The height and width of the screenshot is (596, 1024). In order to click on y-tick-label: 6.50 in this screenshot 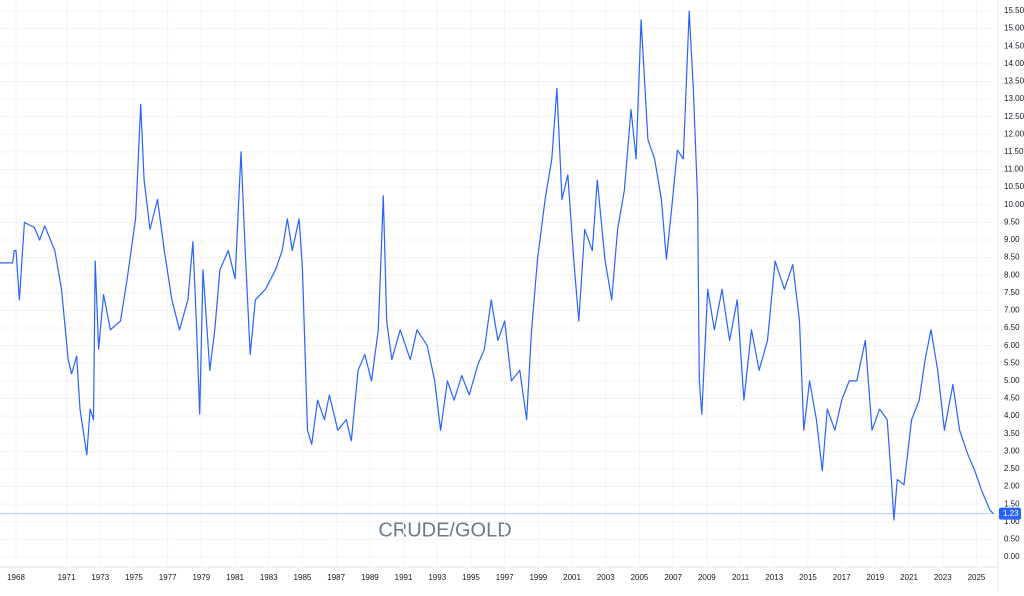, I will do `click(1012, 327)`.